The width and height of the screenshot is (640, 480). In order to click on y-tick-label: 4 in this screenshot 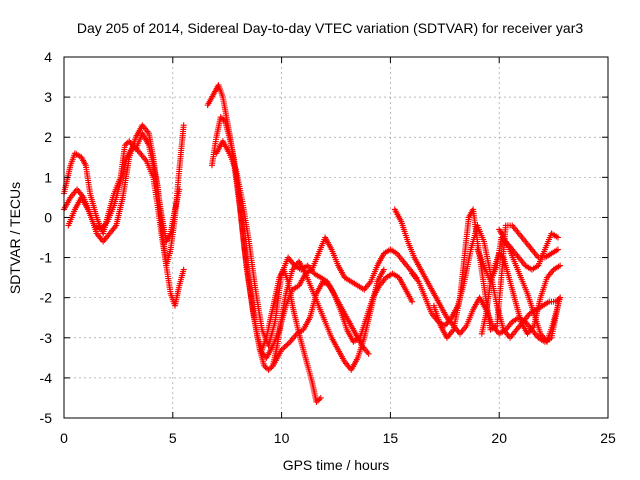, I will do `click(48, 57)`.